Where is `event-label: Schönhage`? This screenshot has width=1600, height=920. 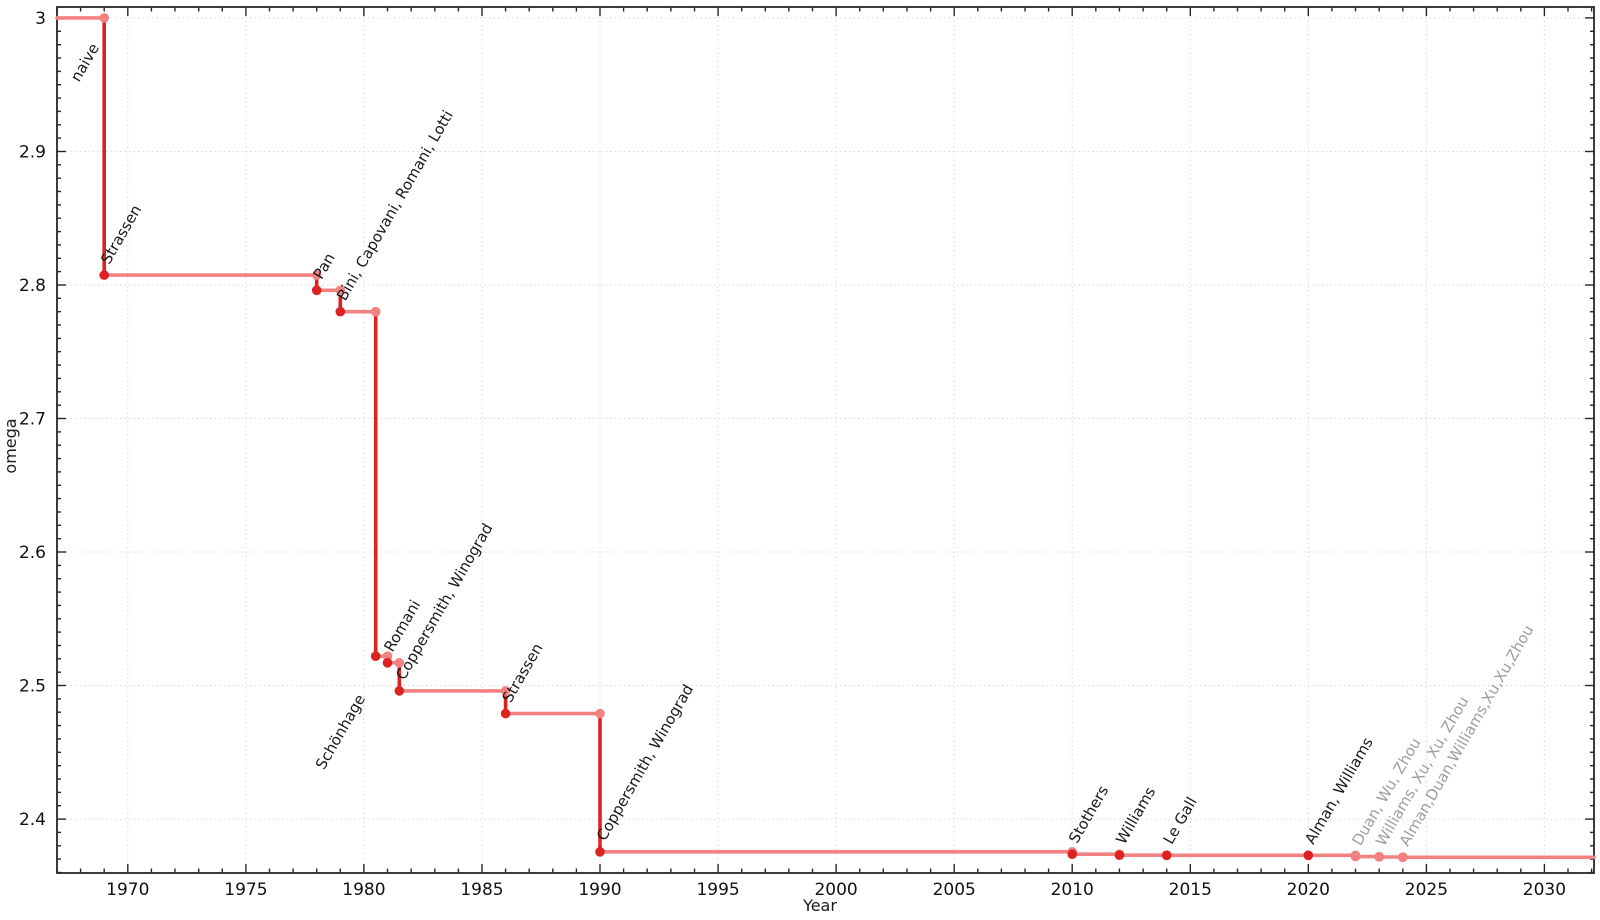
event-label: Schönhage is located at coordinates (340, 731).